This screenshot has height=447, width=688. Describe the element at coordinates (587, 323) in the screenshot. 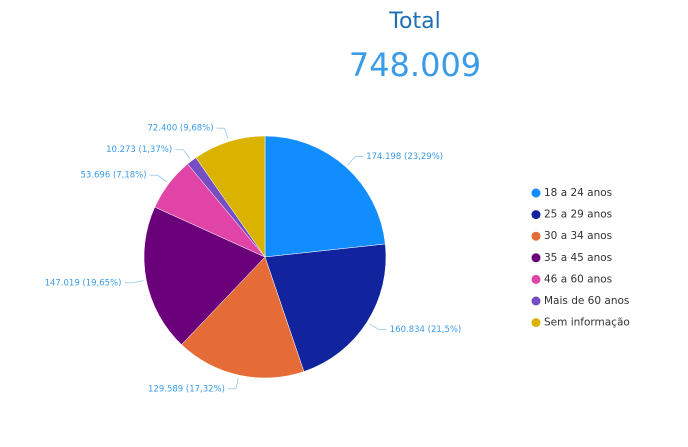

I see `legend-label: Sem informação` at that location.